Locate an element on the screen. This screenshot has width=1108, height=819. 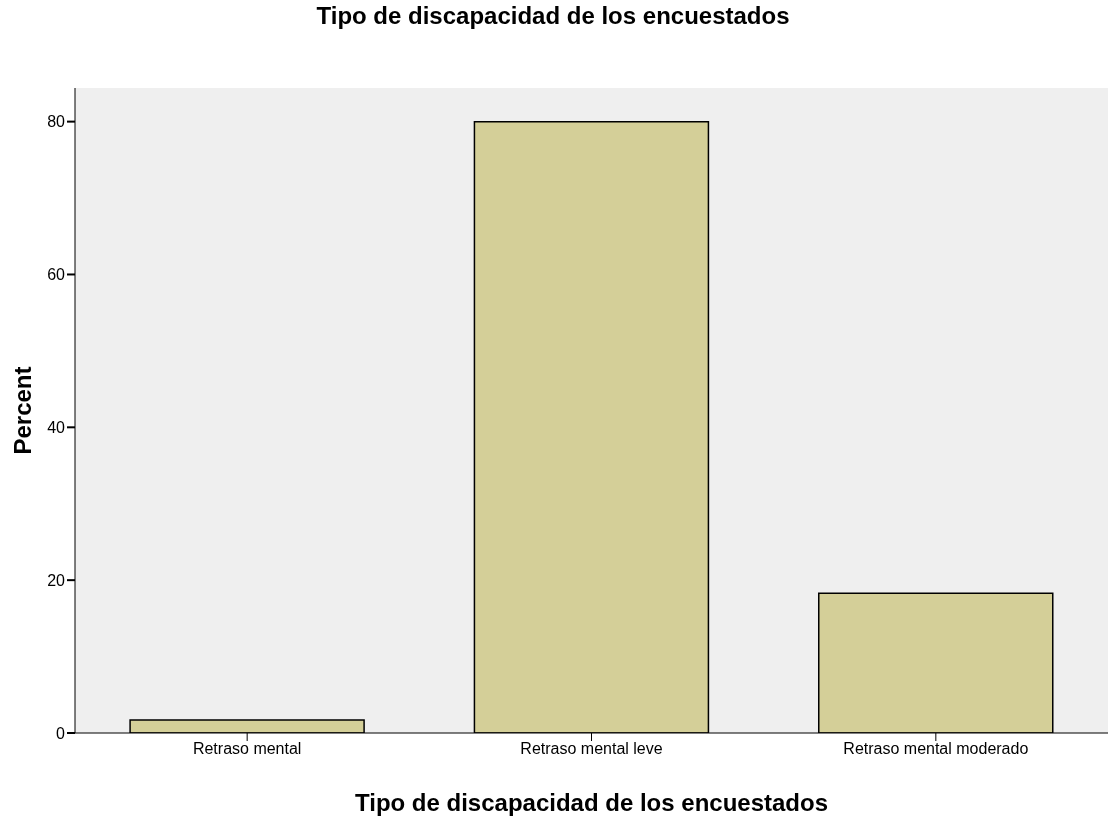
y-tick-label: 80 is located at coordinates (56, 122).